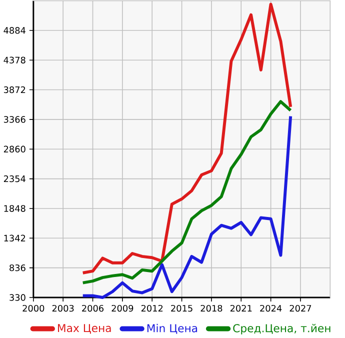 The height and width of the screenshot is (338, 345). What do you see at coordinates (15, 238) in the screenshot?
I see `y-tick-label: 1342` at bounding box center [15, 238].